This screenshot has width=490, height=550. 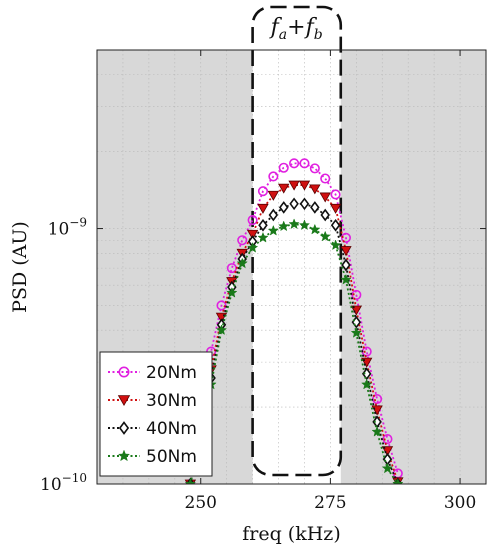 I want to click on x-axis-label: freq (kHz), so click(x=291, y=534).